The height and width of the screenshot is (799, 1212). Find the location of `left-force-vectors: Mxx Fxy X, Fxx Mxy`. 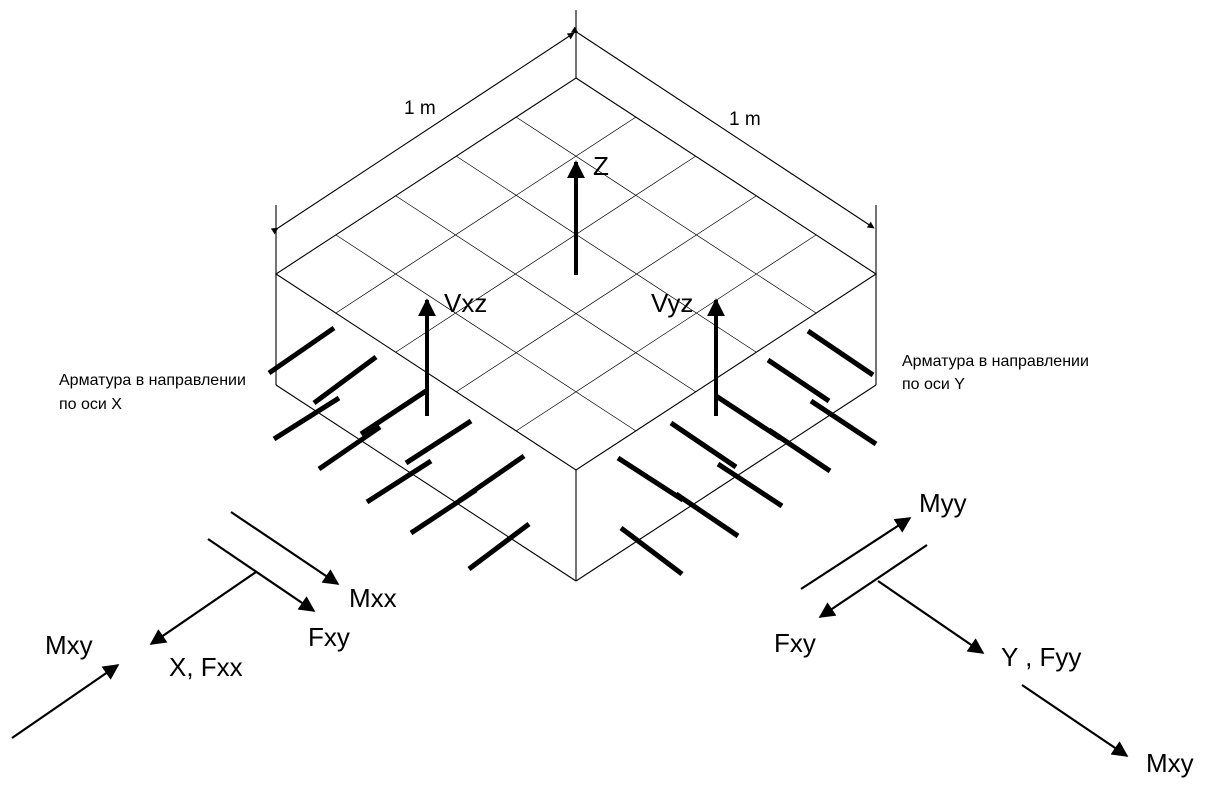

left-force-vectors: Mxx Fxy X, Fxx Mxy is located at coordinates (204, 625).